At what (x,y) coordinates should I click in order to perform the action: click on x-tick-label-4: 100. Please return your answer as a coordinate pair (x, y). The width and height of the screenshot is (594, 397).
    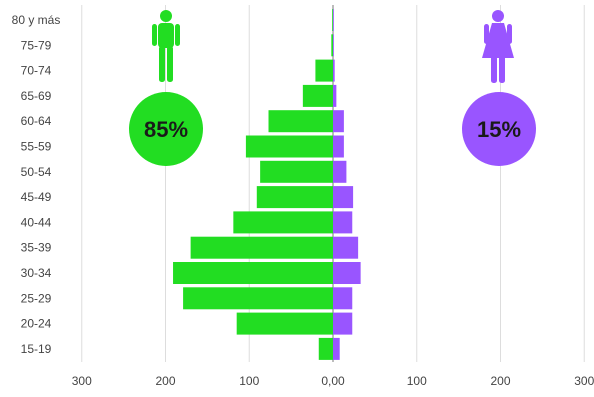
    Looking at the image, I should click on (417, 381).